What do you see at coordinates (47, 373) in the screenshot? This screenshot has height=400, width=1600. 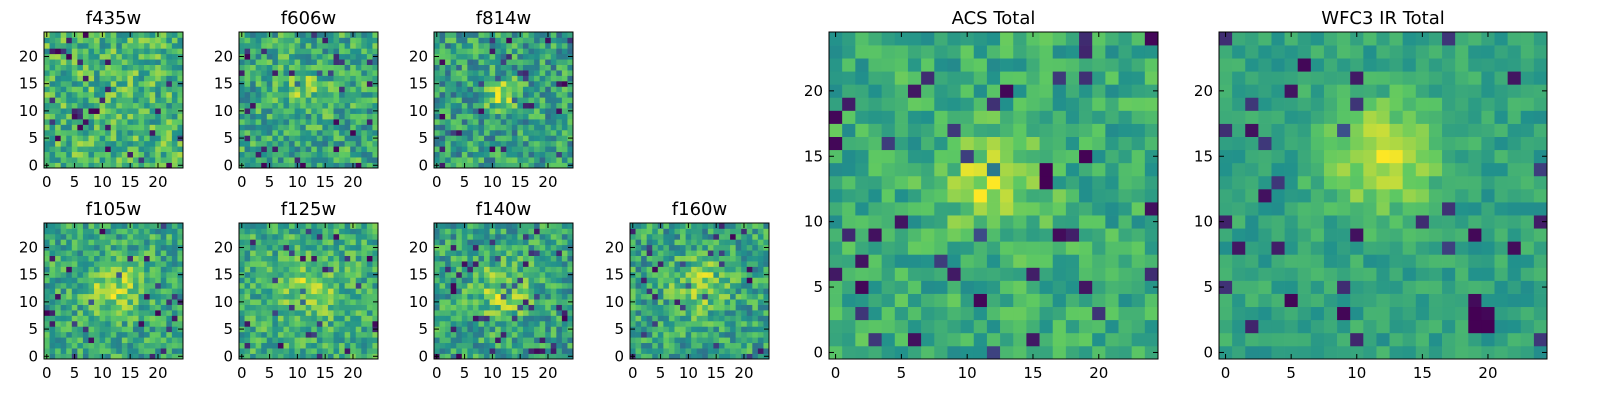 I see `x-tick-label: 0` at bounding box center [47, 373].